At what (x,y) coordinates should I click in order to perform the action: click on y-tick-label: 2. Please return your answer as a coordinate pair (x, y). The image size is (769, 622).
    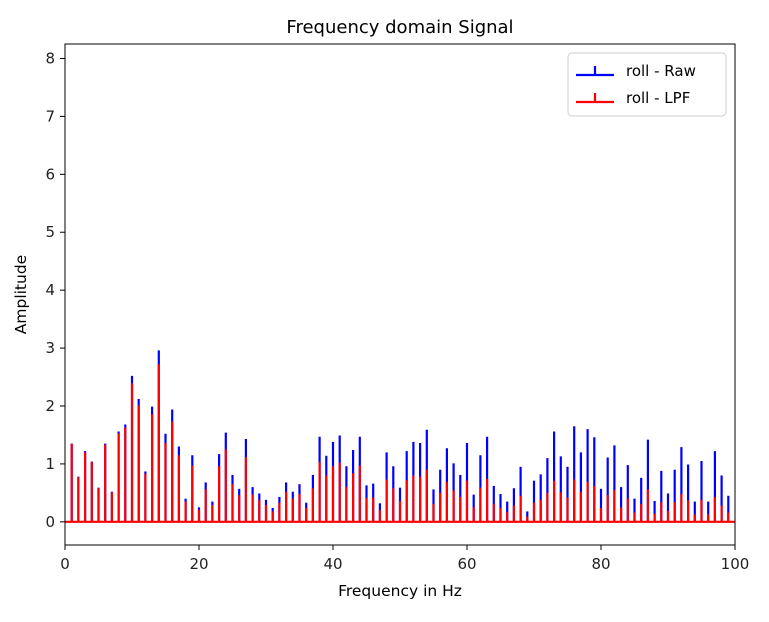
    Looking at the image, I should click on (50, 406).